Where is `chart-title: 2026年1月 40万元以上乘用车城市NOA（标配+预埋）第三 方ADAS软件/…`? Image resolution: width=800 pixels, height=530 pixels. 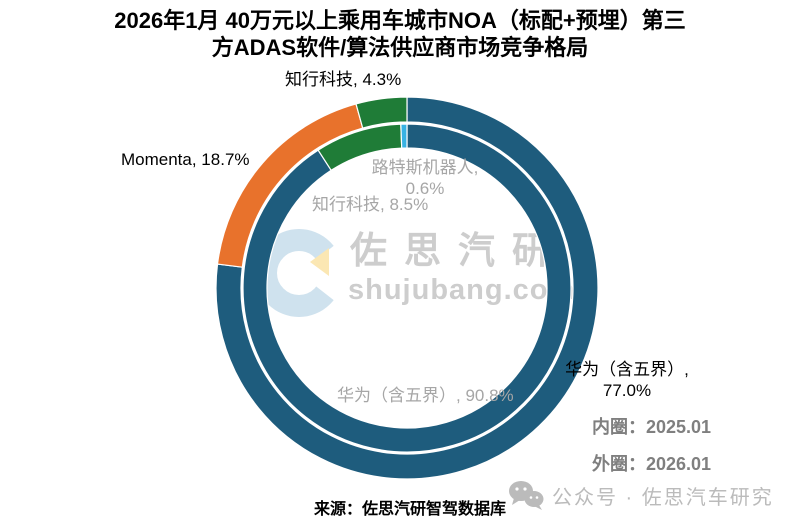 chart-title: 2026年1月 40万元以上乘用车城市NOA（标配+预埋）第三 方ADAS软件/… is located at coordinates (400, 34).